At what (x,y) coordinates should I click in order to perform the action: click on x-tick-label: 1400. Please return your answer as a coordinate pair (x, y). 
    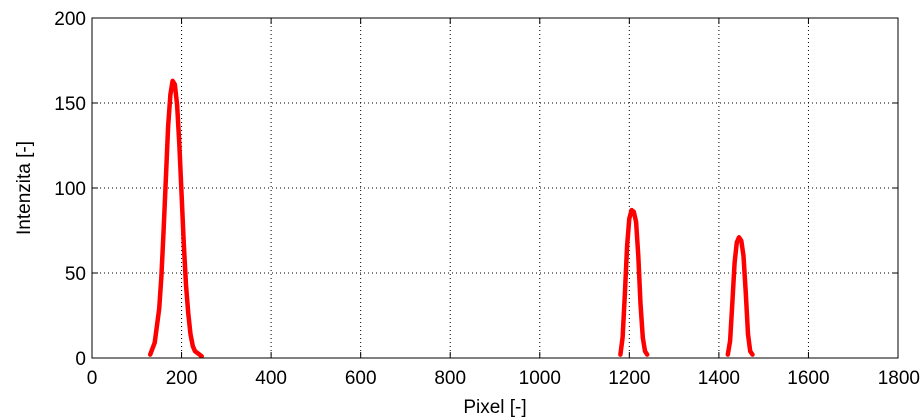
    Looking at the image, I should click on (719, 378).